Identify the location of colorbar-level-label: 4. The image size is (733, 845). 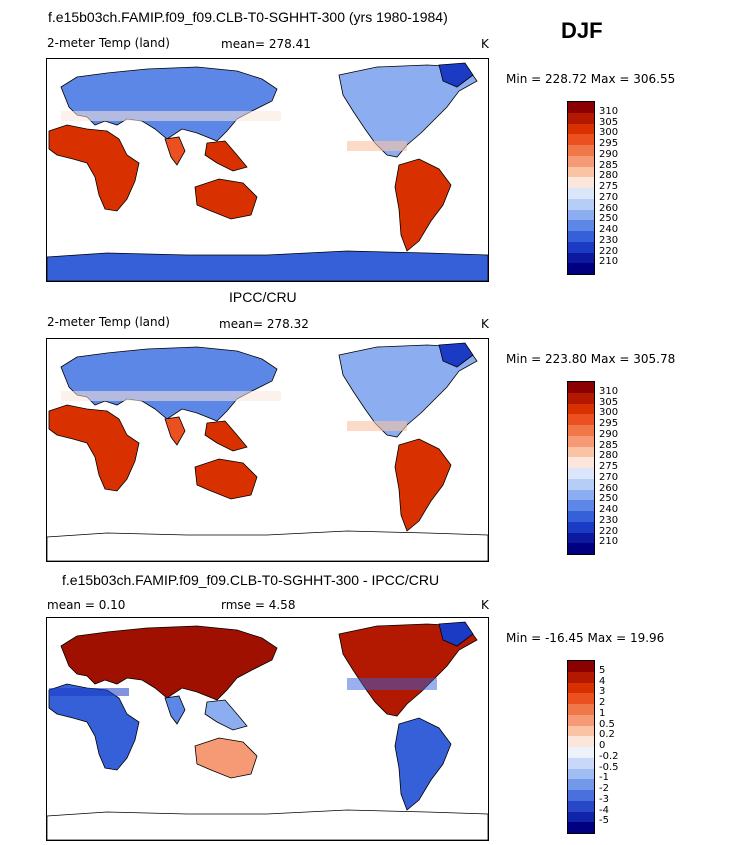
(602, 681).